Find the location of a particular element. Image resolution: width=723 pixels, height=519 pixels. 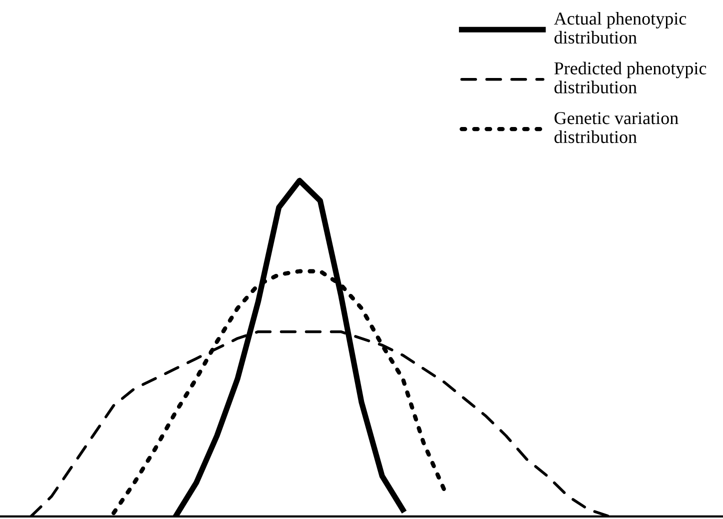

legend-label: Genetic variation distribution is located at coordinates (616, 128).